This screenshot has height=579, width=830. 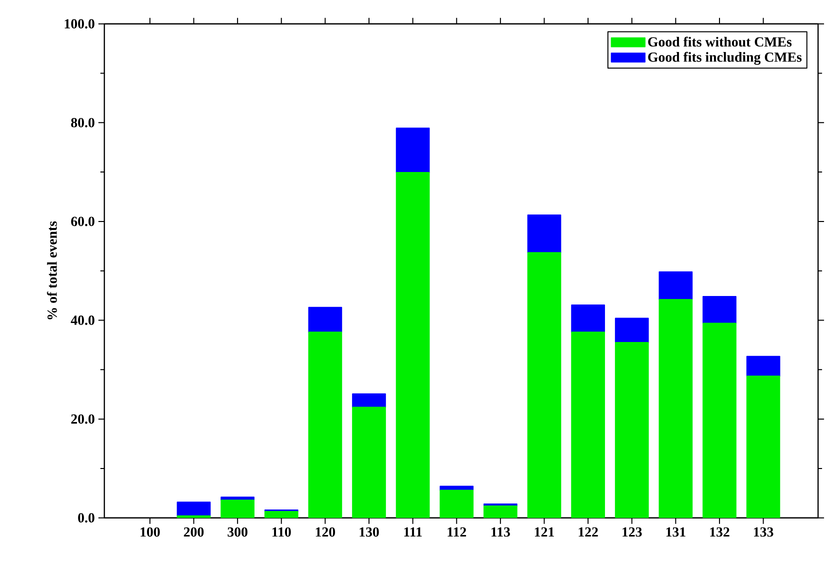 I want to click on y-tick-label: 0.0, so click(x=86, y=518).